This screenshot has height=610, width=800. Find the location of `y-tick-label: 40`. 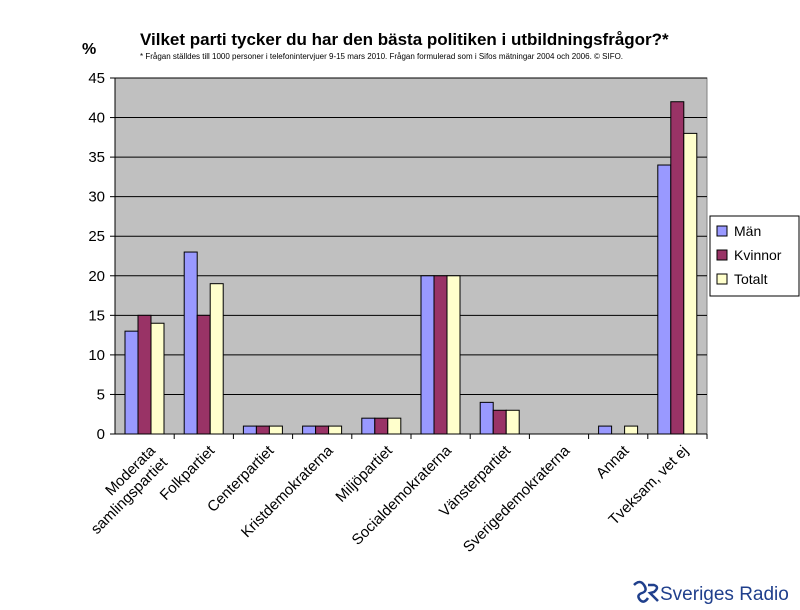

y-tick-label: 40 is located at coordinates (96, 118).